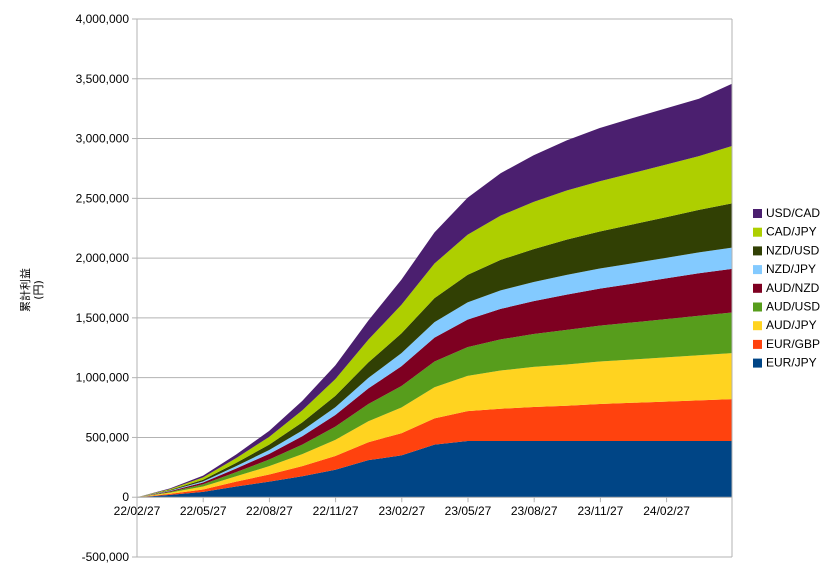 The height and width of the screenshot is (577, 835). Describe the element at coordinates (757, 288) in the screenshot. I see `legend-swatch-aud-nzd` at that location.